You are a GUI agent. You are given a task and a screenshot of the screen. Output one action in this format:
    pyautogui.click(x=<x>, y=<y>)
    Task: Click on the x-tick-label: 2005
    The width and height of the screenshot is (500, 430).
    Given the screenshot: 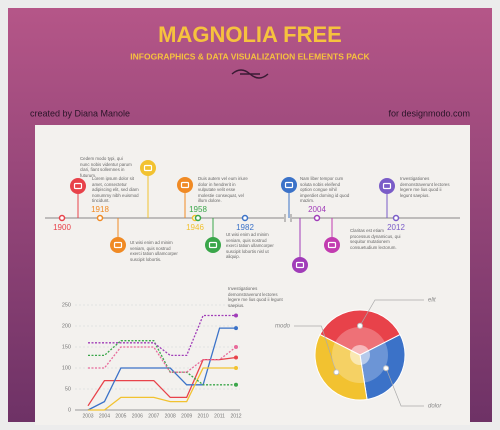 What is the action you would take?
    pyautogui.click(x=120, y=416)
    